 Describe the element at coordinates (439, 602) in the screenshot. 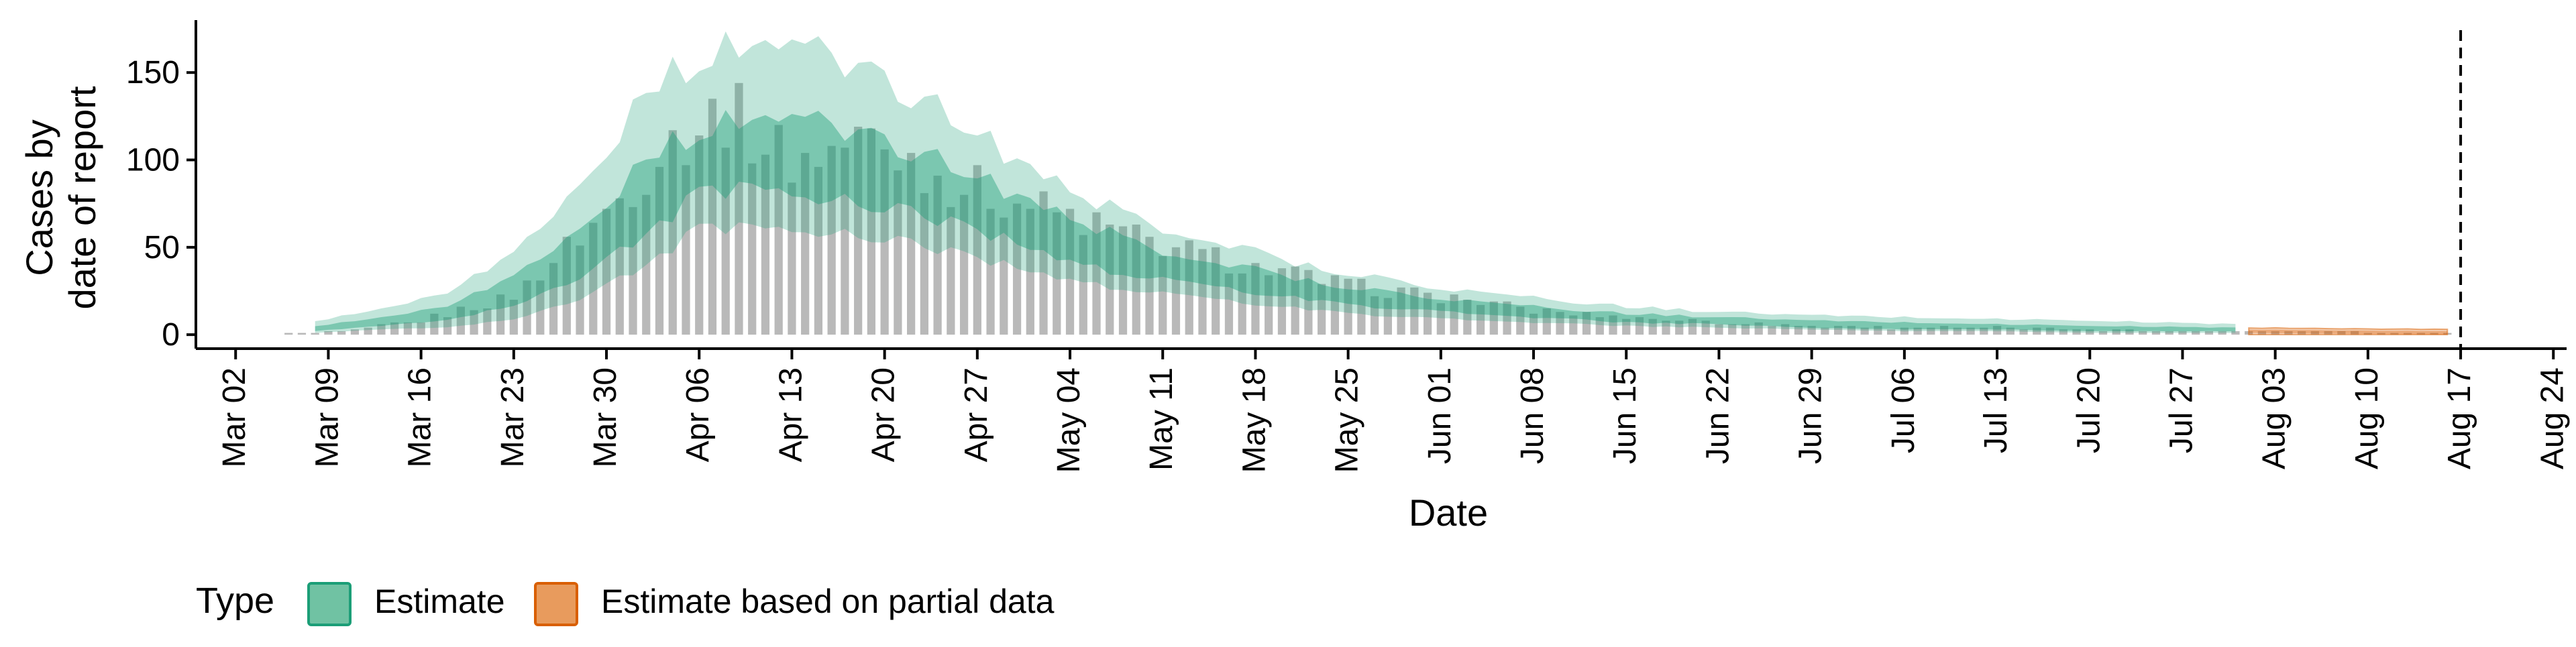

I see `legend-label-estimate: Estimate` at that location.